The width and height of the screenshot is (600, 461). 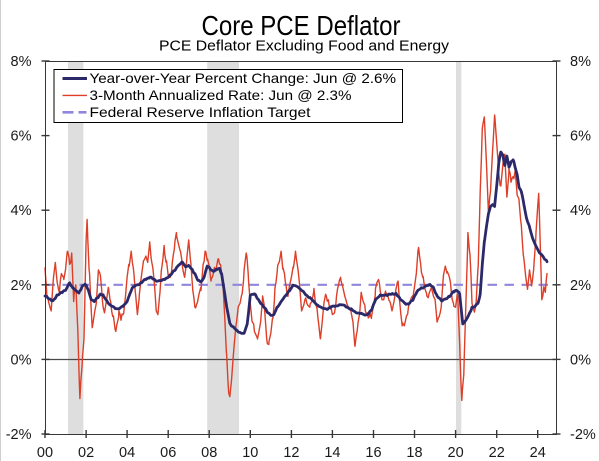 What do you see at coordinates (497, 453) in the screenshot?
I see `svg-text: 22` at bounding box center [497, 453].